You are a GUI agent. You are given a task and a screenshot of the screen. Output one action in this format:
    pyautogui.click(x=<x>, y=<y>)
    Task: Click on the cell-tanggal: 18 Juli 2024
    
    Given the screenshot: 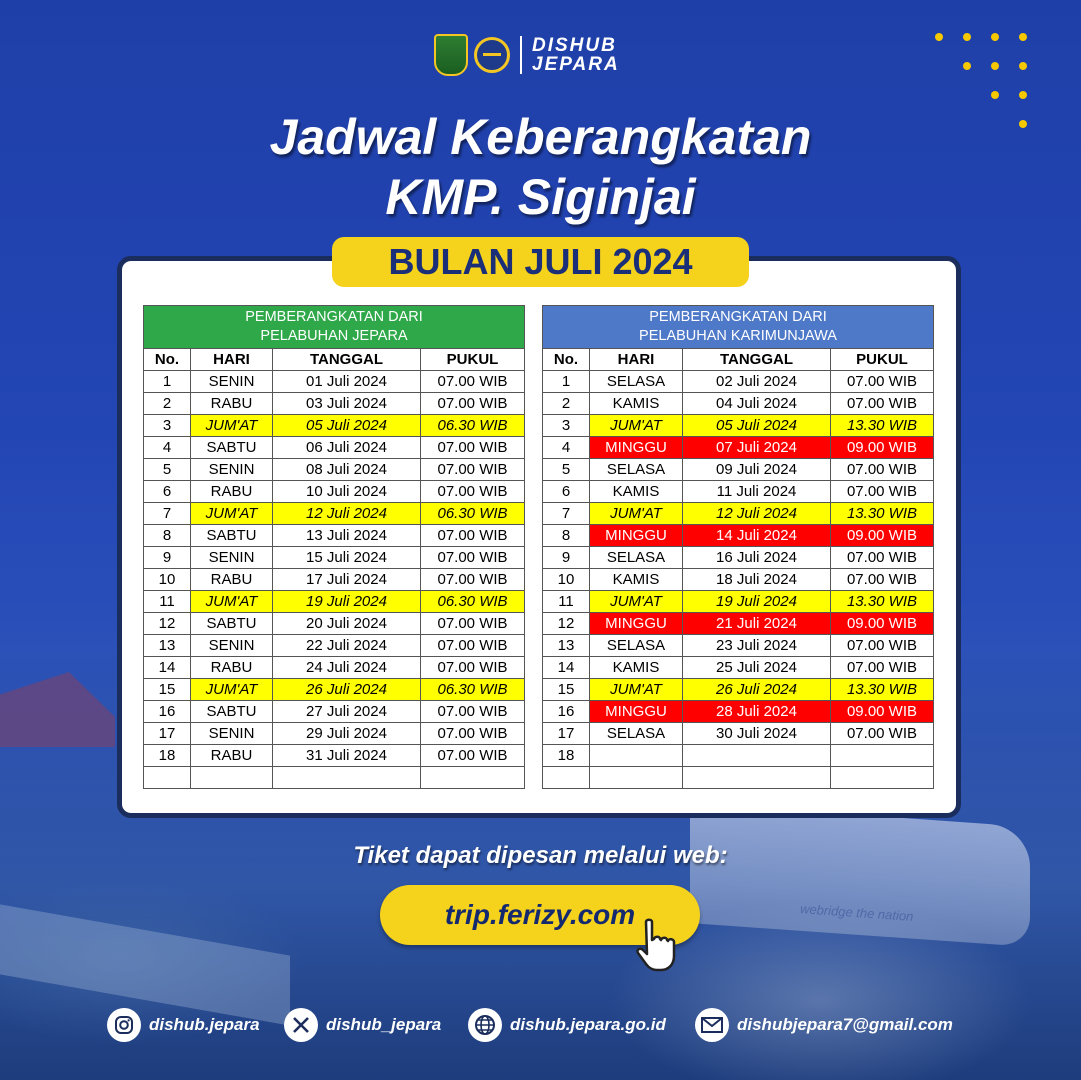 What is the action you would take?
    pyautogui.click(x=756, y=579)
    